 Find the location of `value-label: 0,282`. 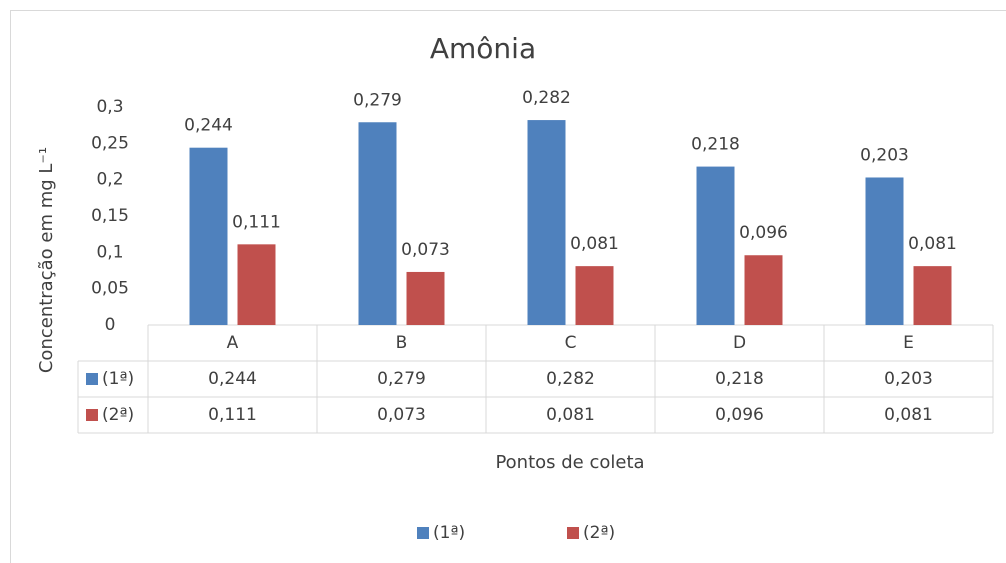

value-label: 0,282 is located at coordinates (546, 98).